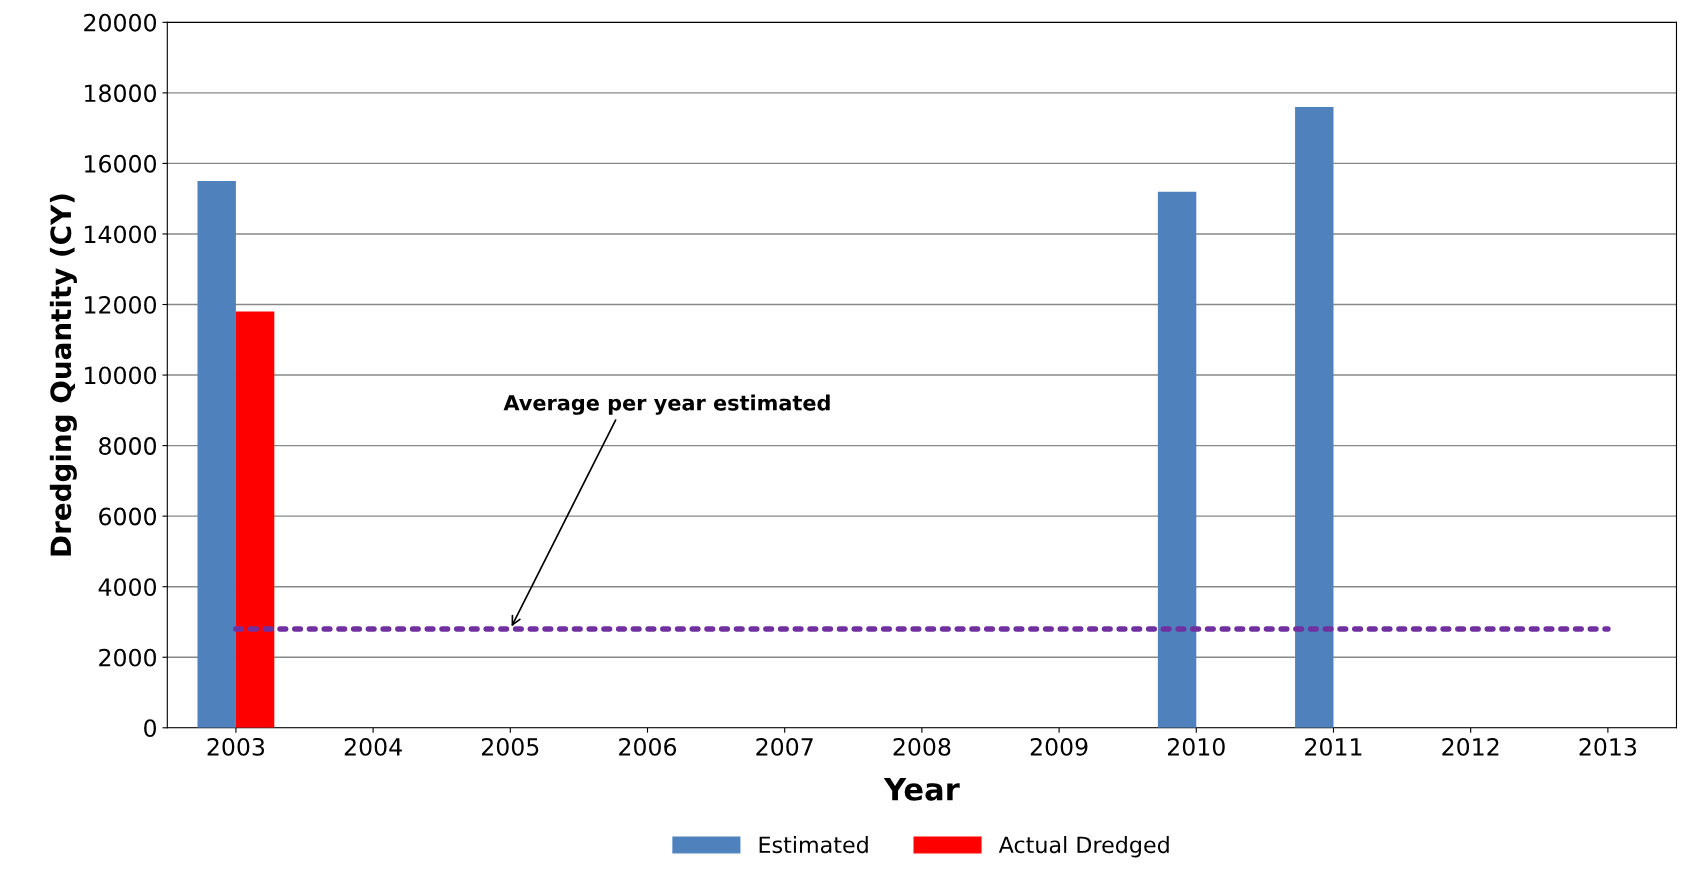  What do you see at coordinates (666, 404) in the screenshot?
I see `annotation: Average per year estimated` at bounding box center [666, 404].